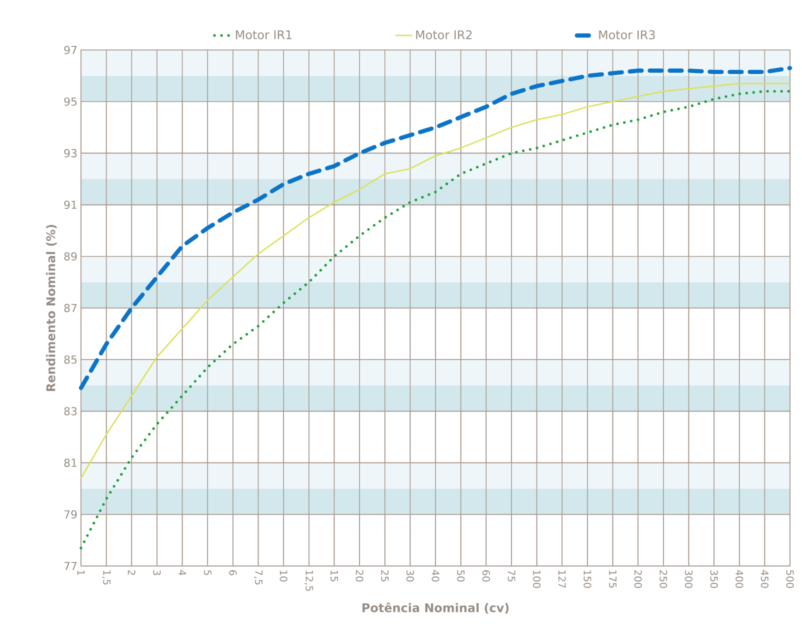 The height and width of the screenshot is (636, 802). Describe the element at coordinates (157, 573) in the screenshot. I see `x-tick-label: 3` at that location.